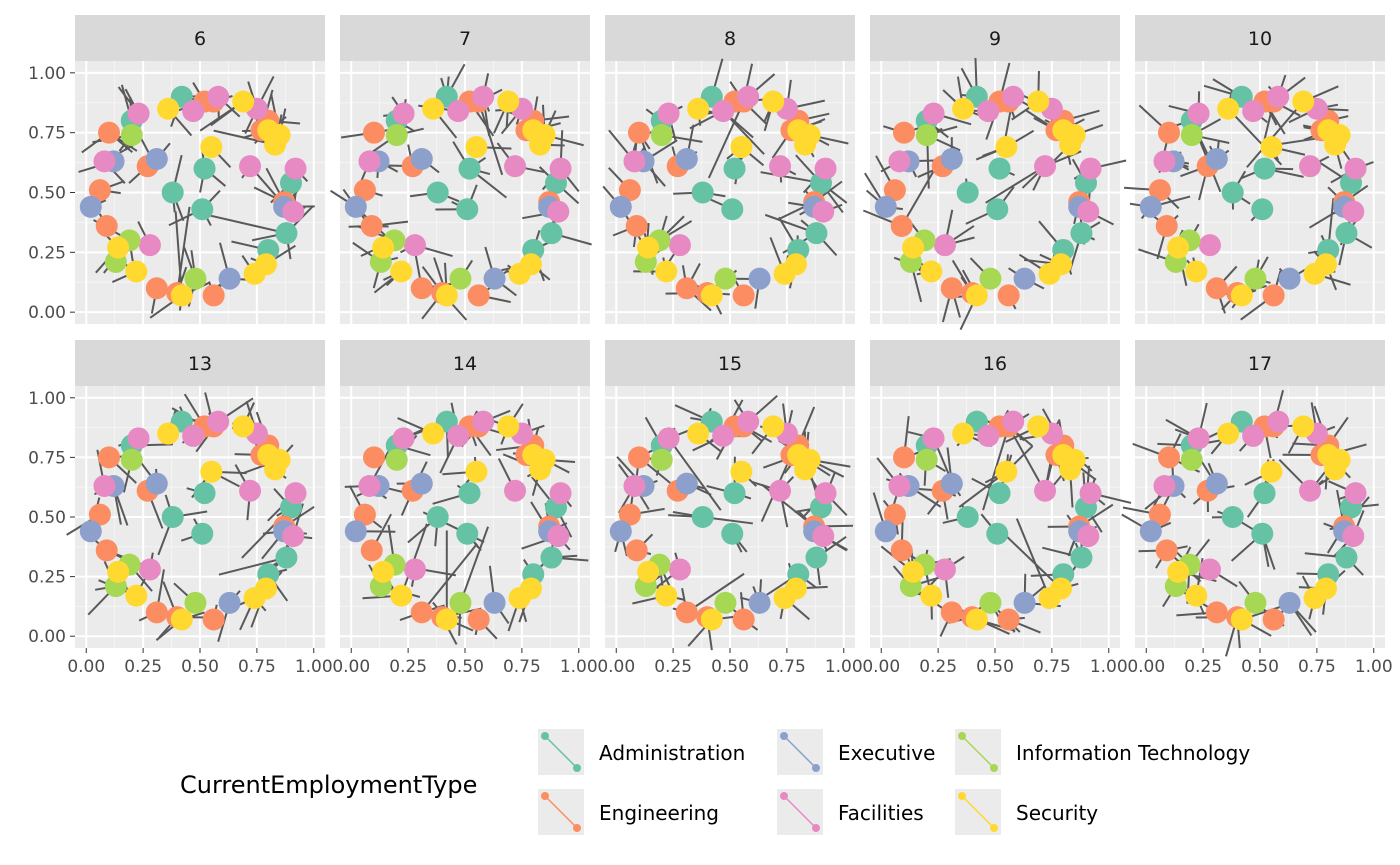 The width and height of the screenshot is (1400, 865). What do you see at coordinates (47, 637) in the screenshot?
I see `y-tick-label: 0.00` at bounding box center [47, 637].